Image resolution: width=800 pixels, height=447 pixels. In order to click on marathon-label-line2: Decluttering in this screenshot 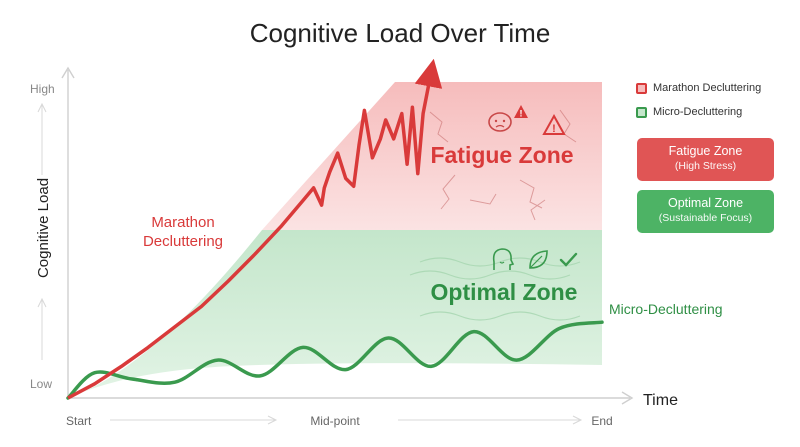, I will do `click(183, 241)`.